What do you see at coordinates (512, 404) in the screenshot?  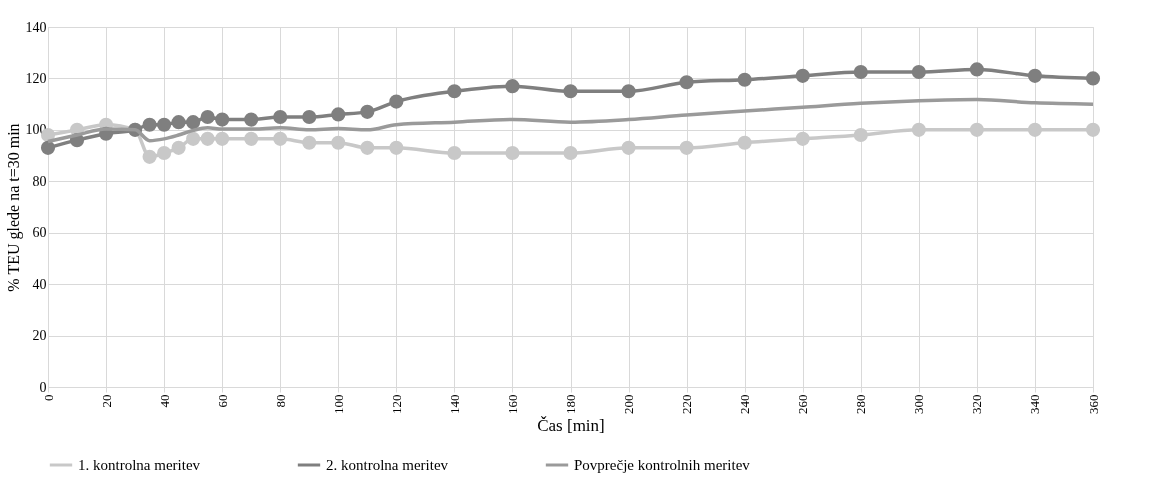 I see `x-tick-label: 160` at bounding box center [512, 404].